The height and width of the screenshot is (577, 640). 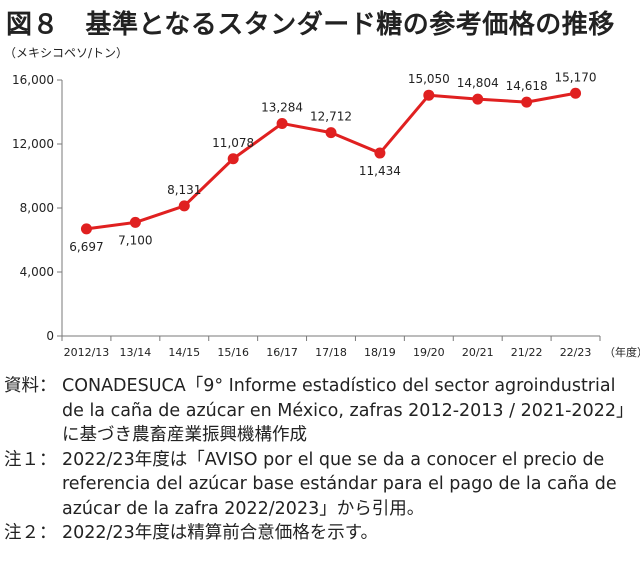 I want to click on x-tick-label: 22/23, so click(x=576, y=352).